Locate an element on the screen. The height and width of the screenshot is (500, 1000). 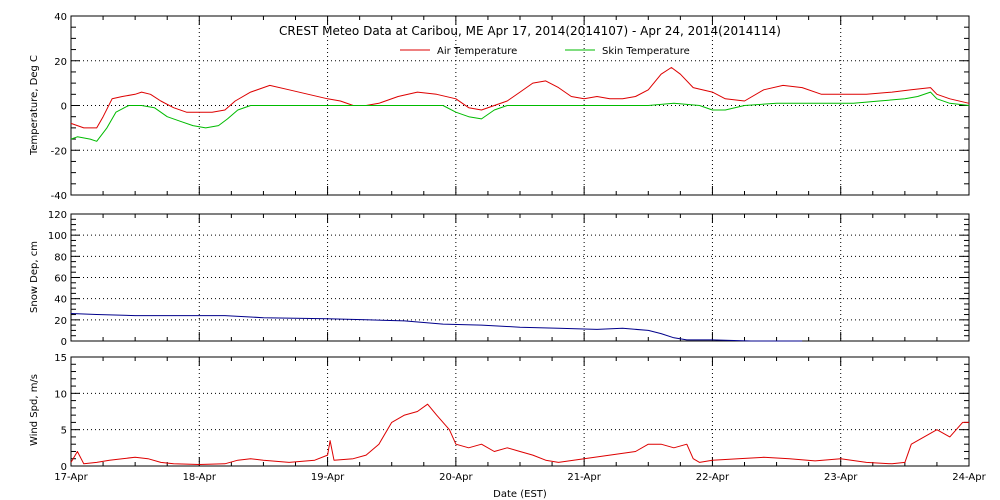
temperature-y-tick-label: -40 is located at coordinates (59, 196).